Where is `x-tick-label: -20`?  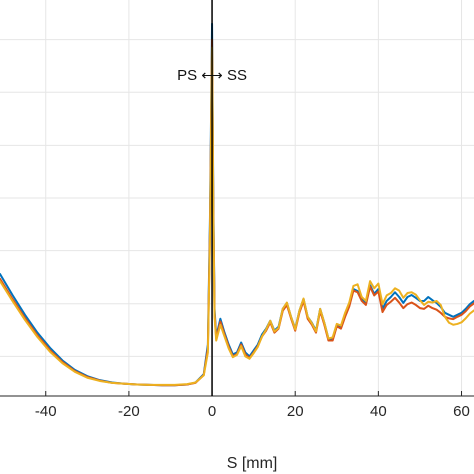 x-tick-label: -20 is located at coordinates (129, 411).